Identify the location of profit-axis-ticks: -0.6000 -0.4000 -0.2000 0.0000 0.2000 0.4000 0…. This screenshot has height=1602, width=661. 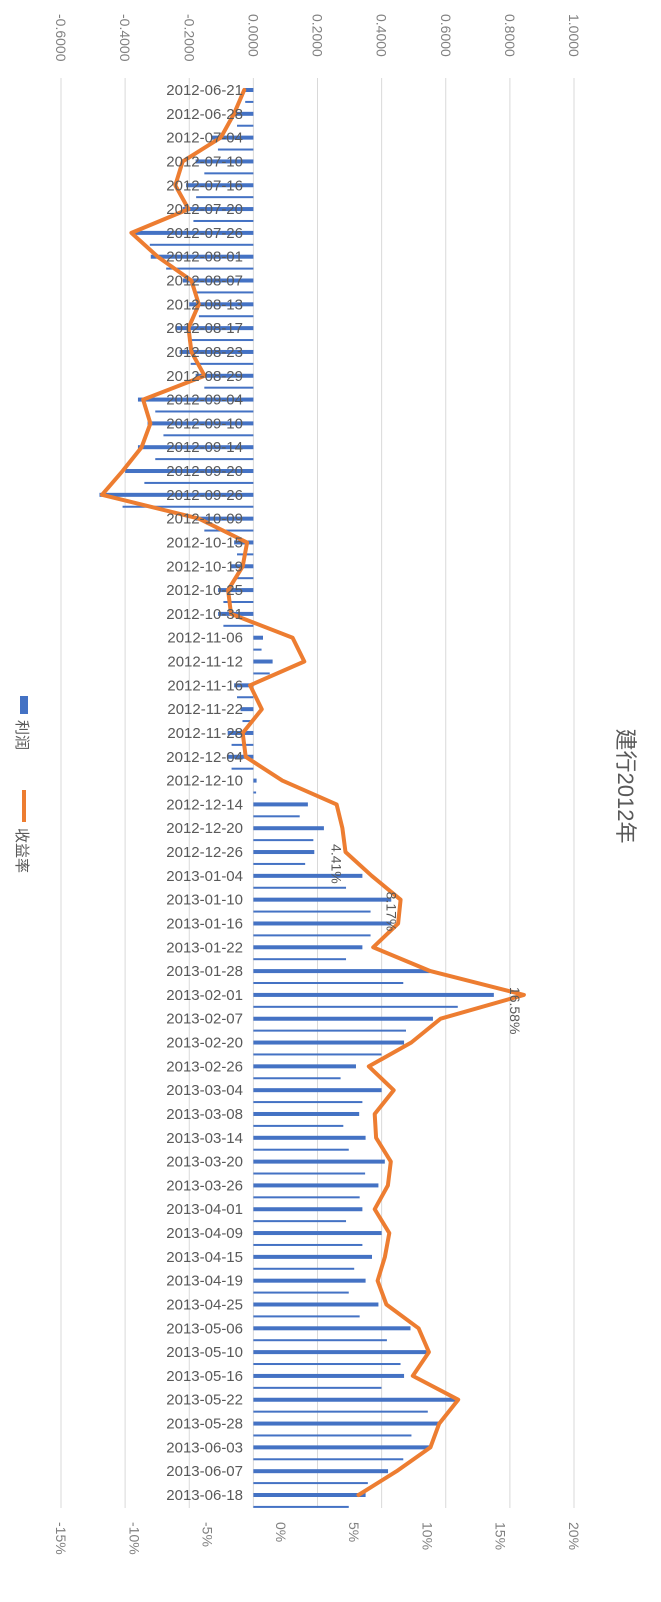
(317, 38).